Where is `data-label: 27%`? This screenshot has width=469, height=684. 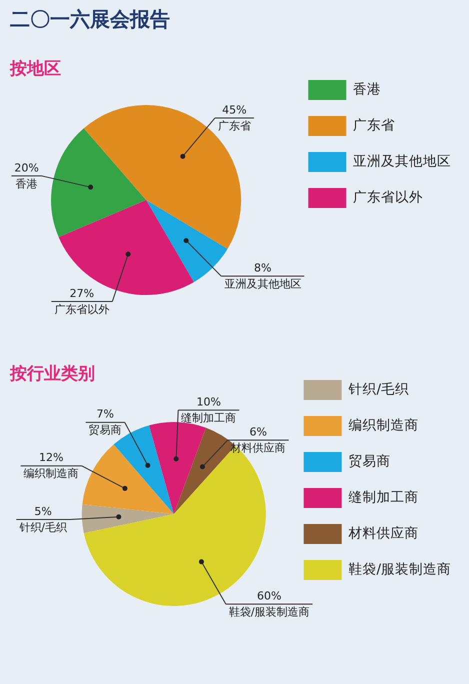
data-label: 27% is located at coordinates (82, 293).